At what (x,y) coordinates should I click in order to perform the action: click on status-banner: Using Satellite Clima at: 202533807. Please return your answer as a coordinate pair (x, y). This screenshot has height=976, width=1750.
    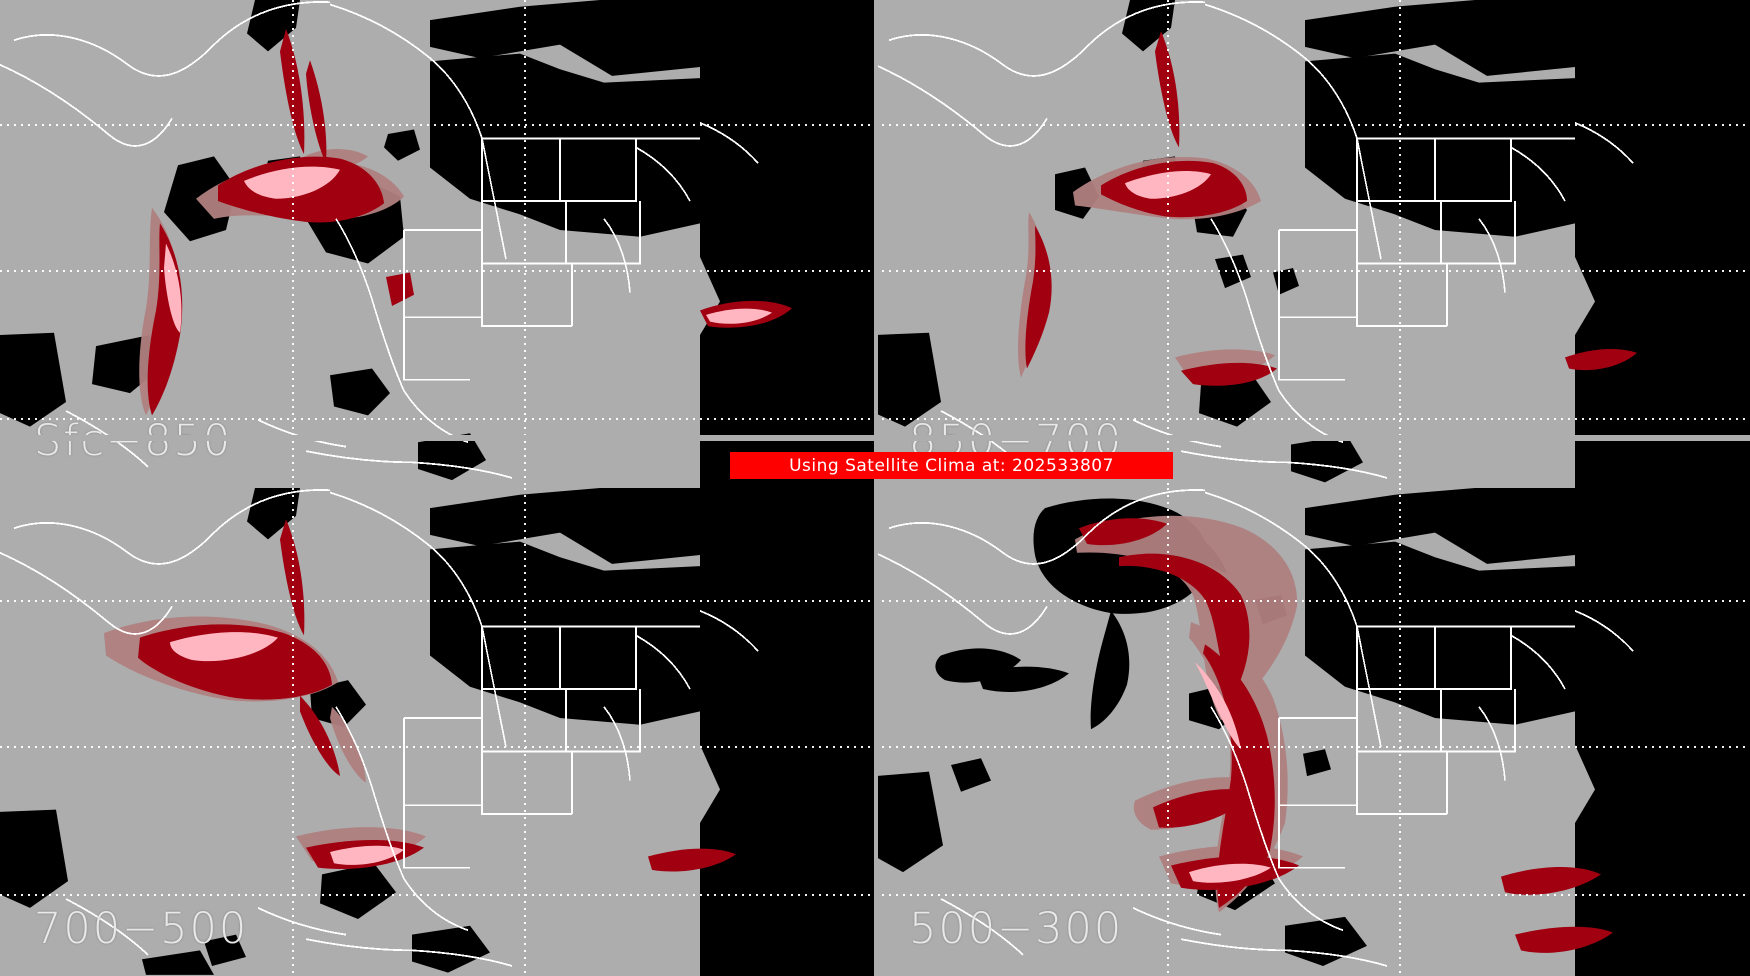
    Looking at the image, I should click on (951, 465).